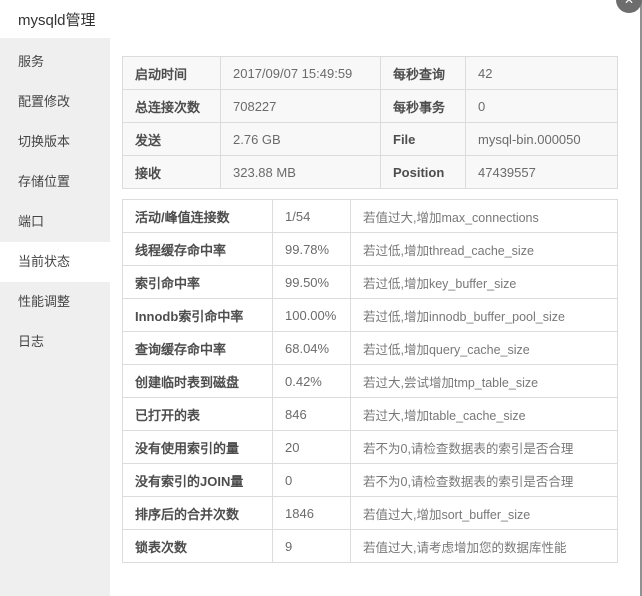  I want to click on metric-hint-cell: 若过大,增加table_cache_size, so click(484, 414).